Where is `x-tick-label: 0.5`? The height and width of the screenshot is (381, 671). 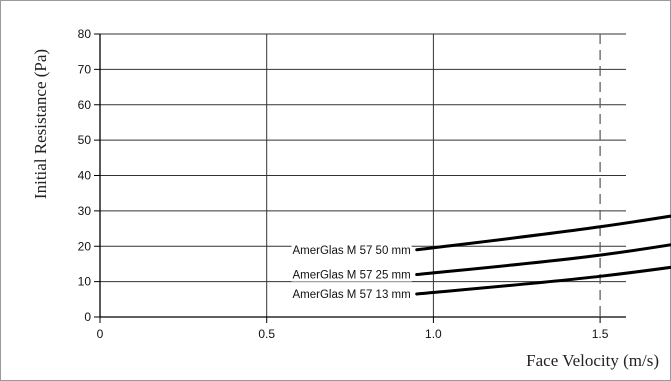 x-tick-label: 0.5 is located at coordinates (266, 334).